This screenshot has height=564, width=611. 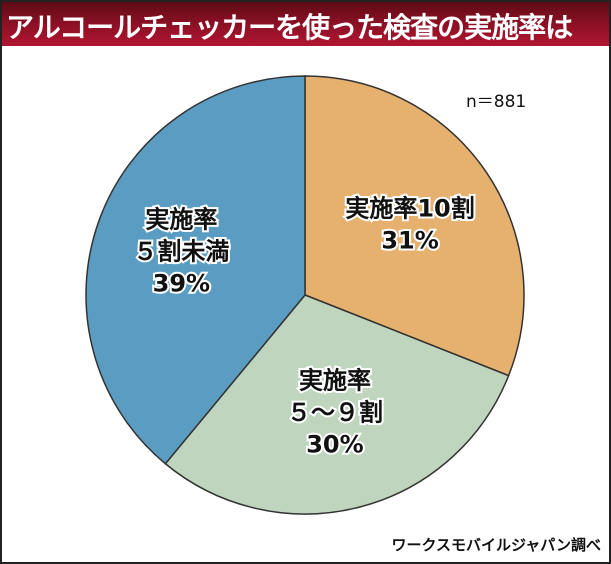 I want to click on slice-label: 30%, so click(x=334, y=445).